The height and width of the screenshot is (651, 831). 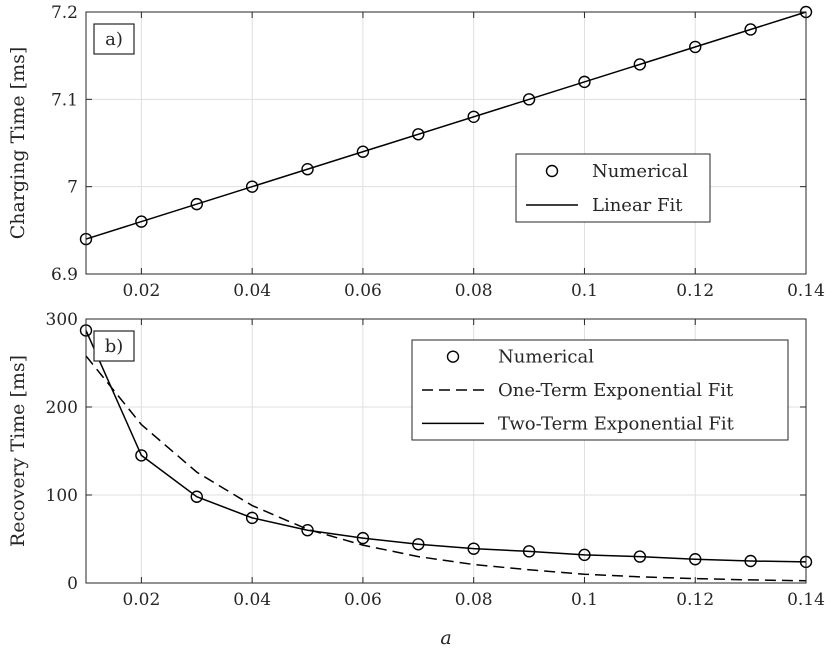 I want to click on legend-label-a-0: Numerical, so click(x=640, y=171).